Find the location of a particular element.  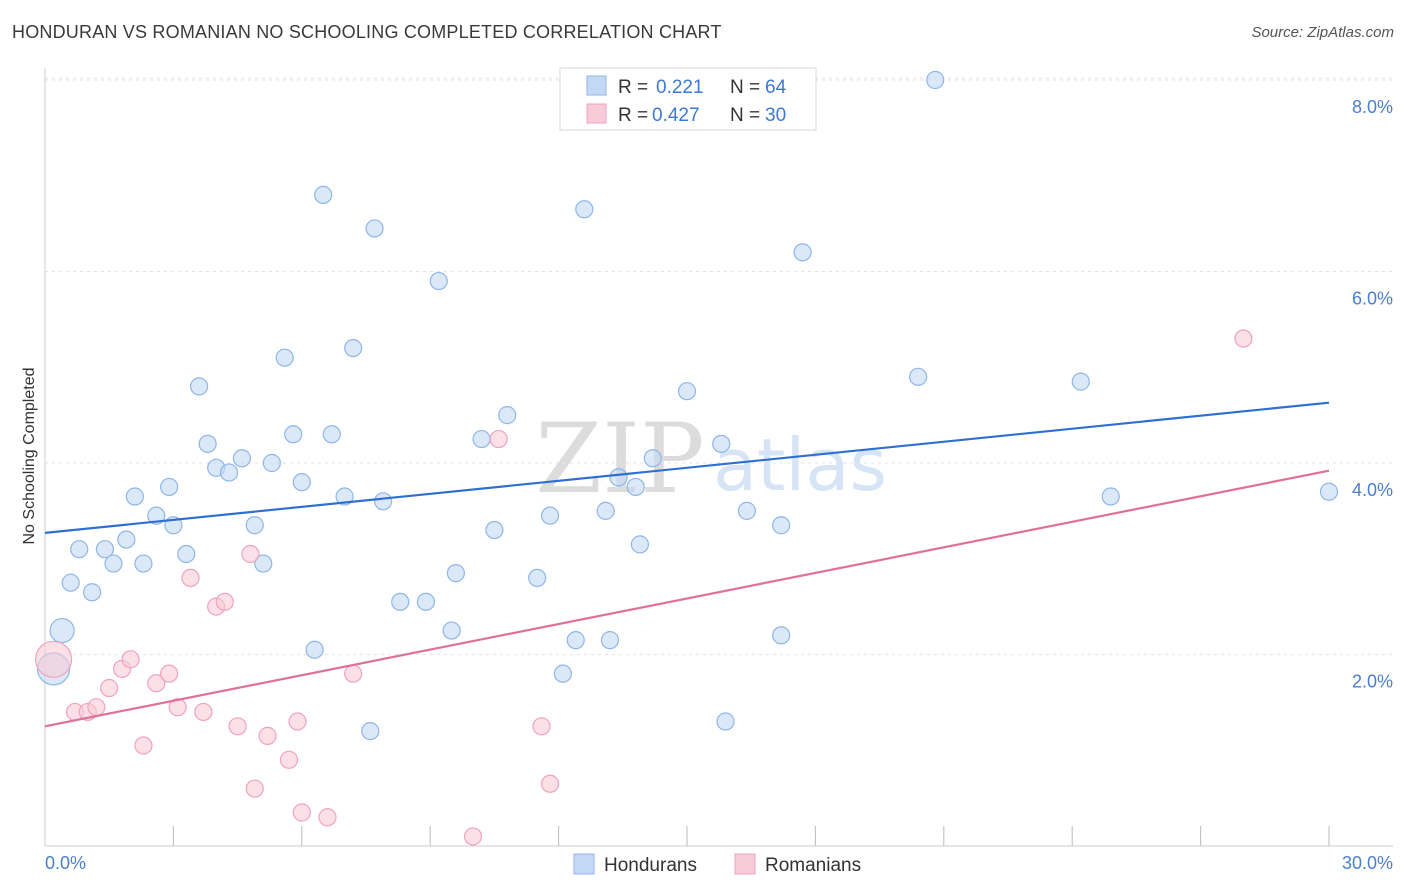

legend-n-label-2: N = is located at coordinates (745, 115).